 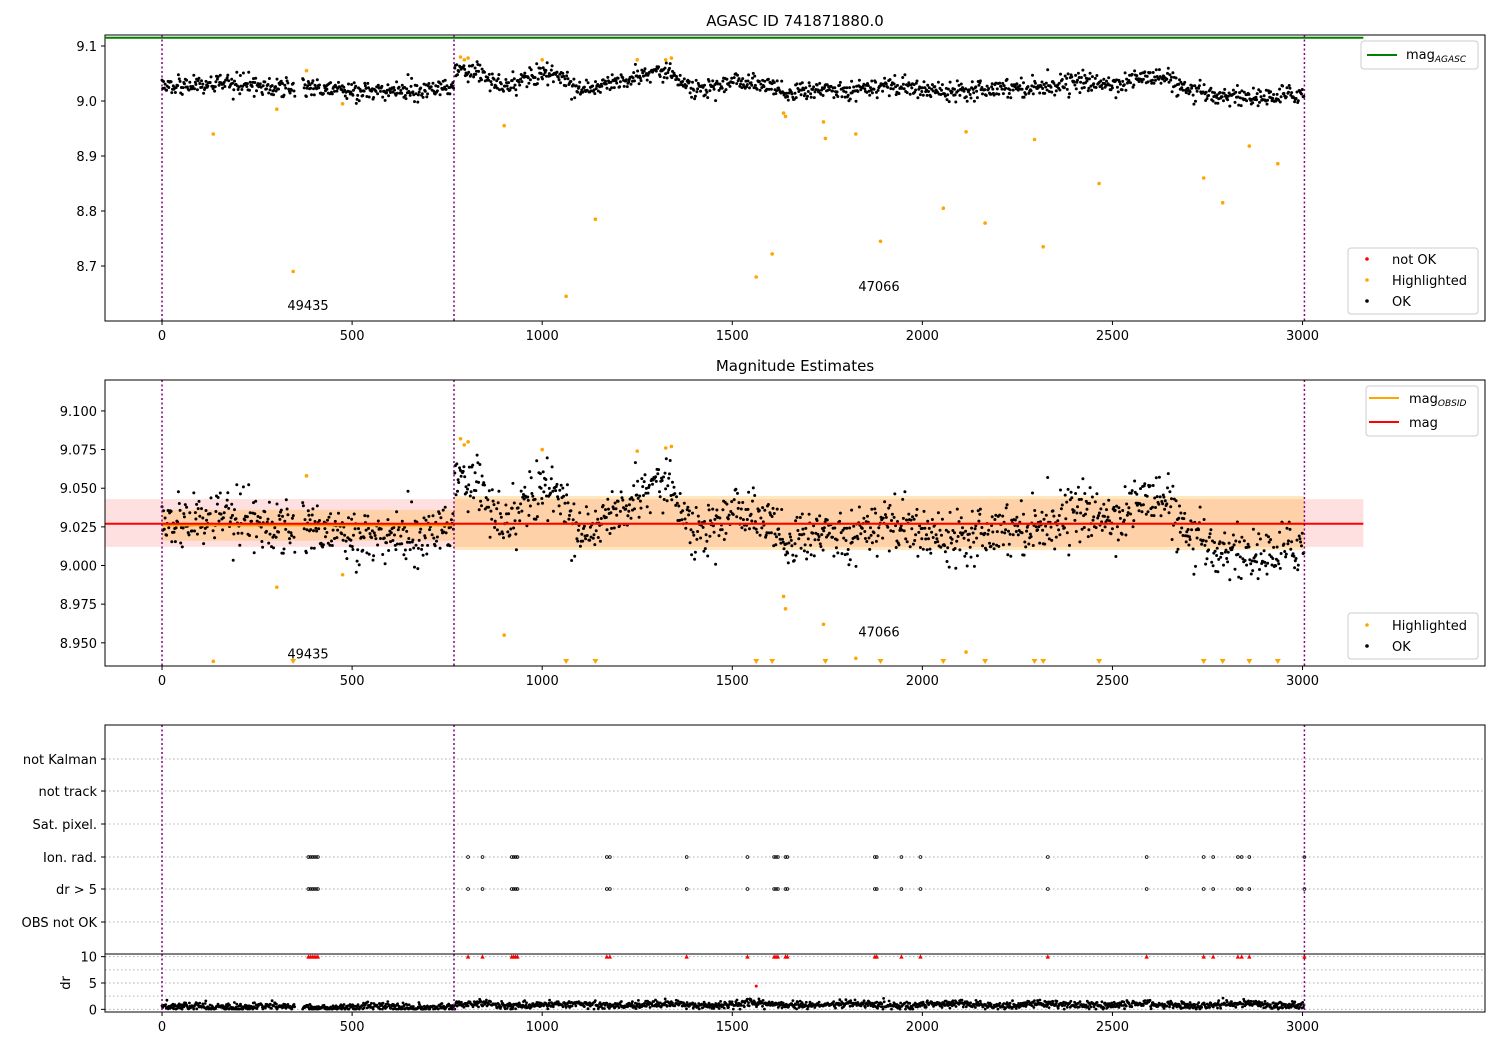 I want to click on legend-label: Highlighted, so click(x=1429, y=626).